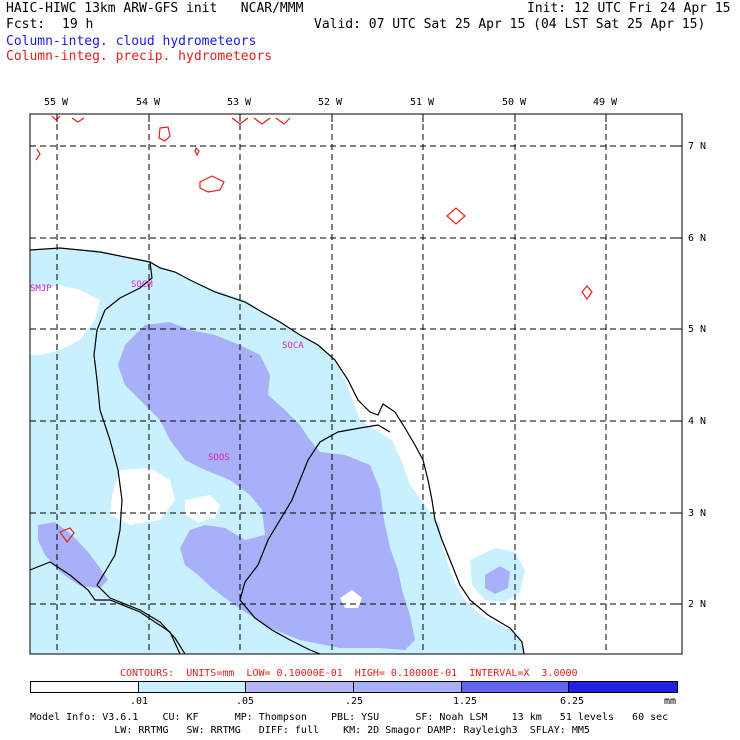 The height and width of the screenshot is (740, 740). I want to click on field-cloud-label: Column-integ. cloud hydrometeors, so click(131, 41).